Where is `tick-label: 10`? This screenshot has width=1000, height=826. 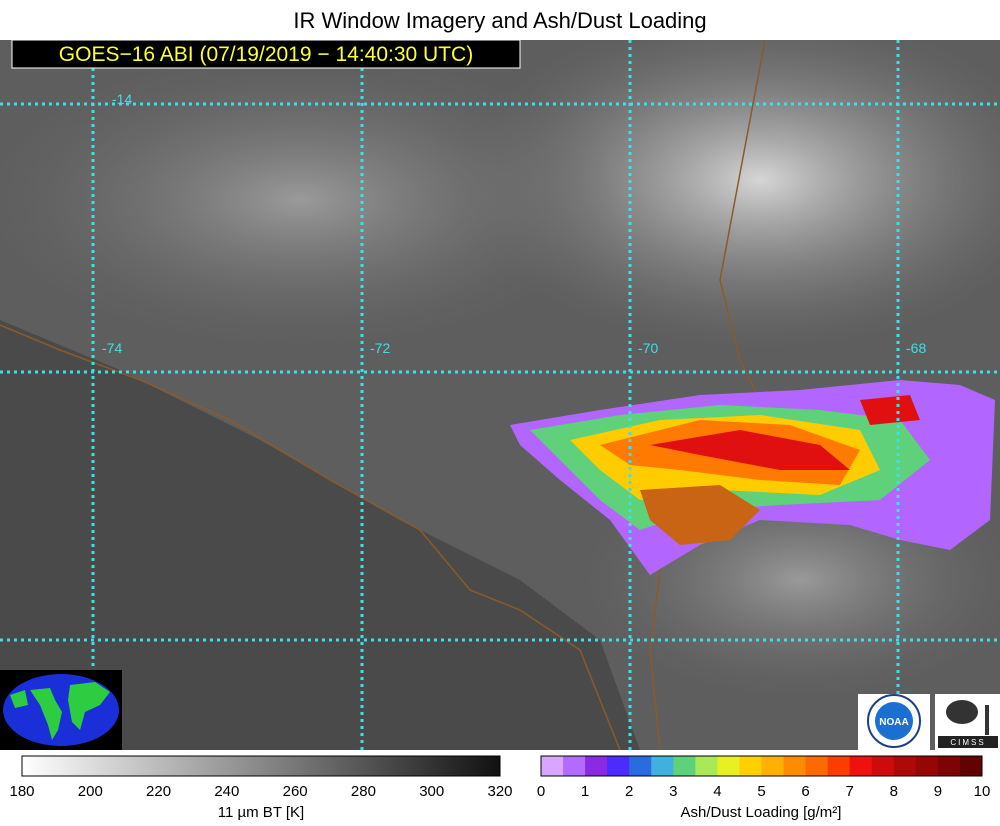 tick-label: 10 is located at coordinates (982, 791).